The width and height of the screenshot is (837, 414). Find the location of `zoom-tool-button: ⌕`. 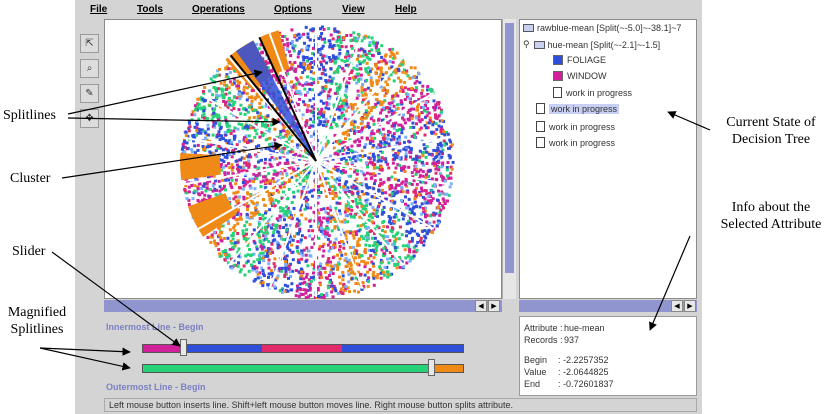

zoom-tool-button: ⌕ is located at coordinates (89, 68).